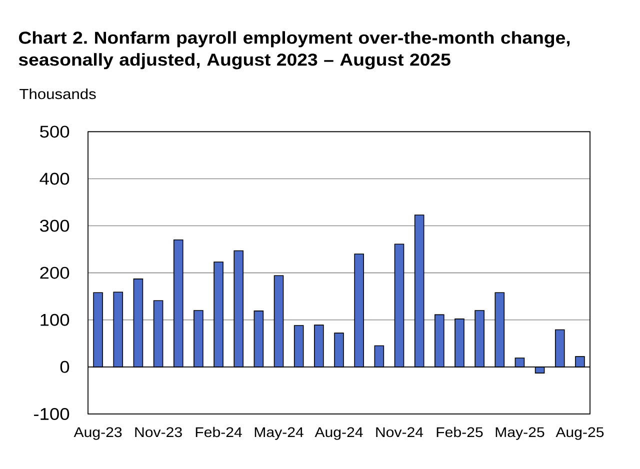  Describe the element at coordinates (55, 320) in the screenshot. I see `y-tick-label: 100` at that location.